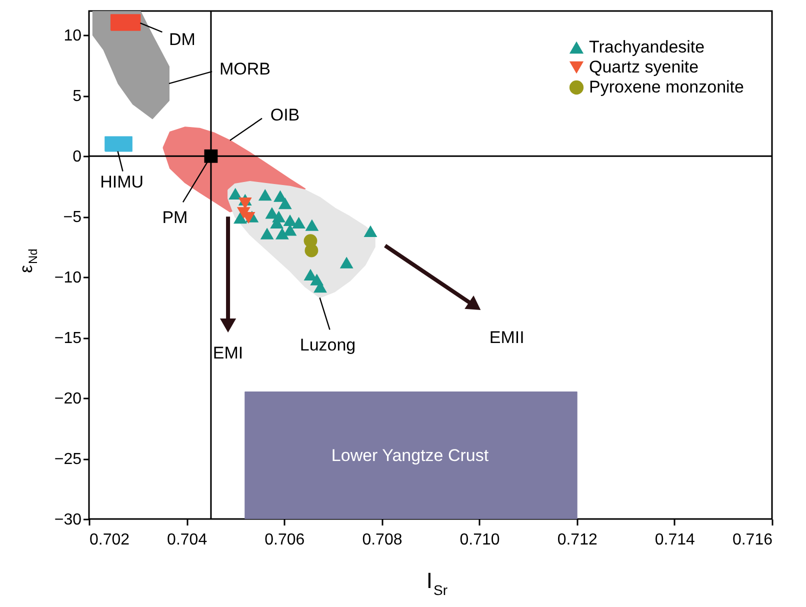  I want to click on annotation: EMI, so click(228, 352).